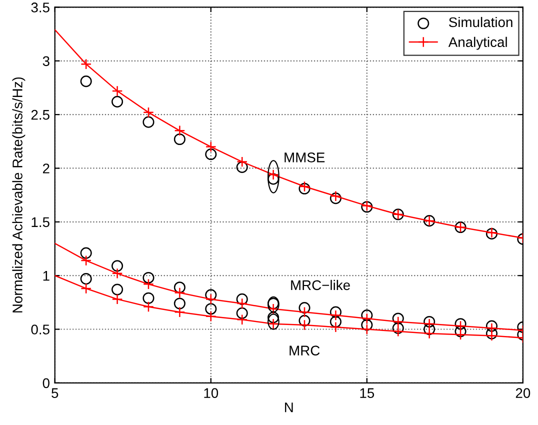 The image size is (538, 425). I want to click on x-tick-label: 10, so click(211, 393).